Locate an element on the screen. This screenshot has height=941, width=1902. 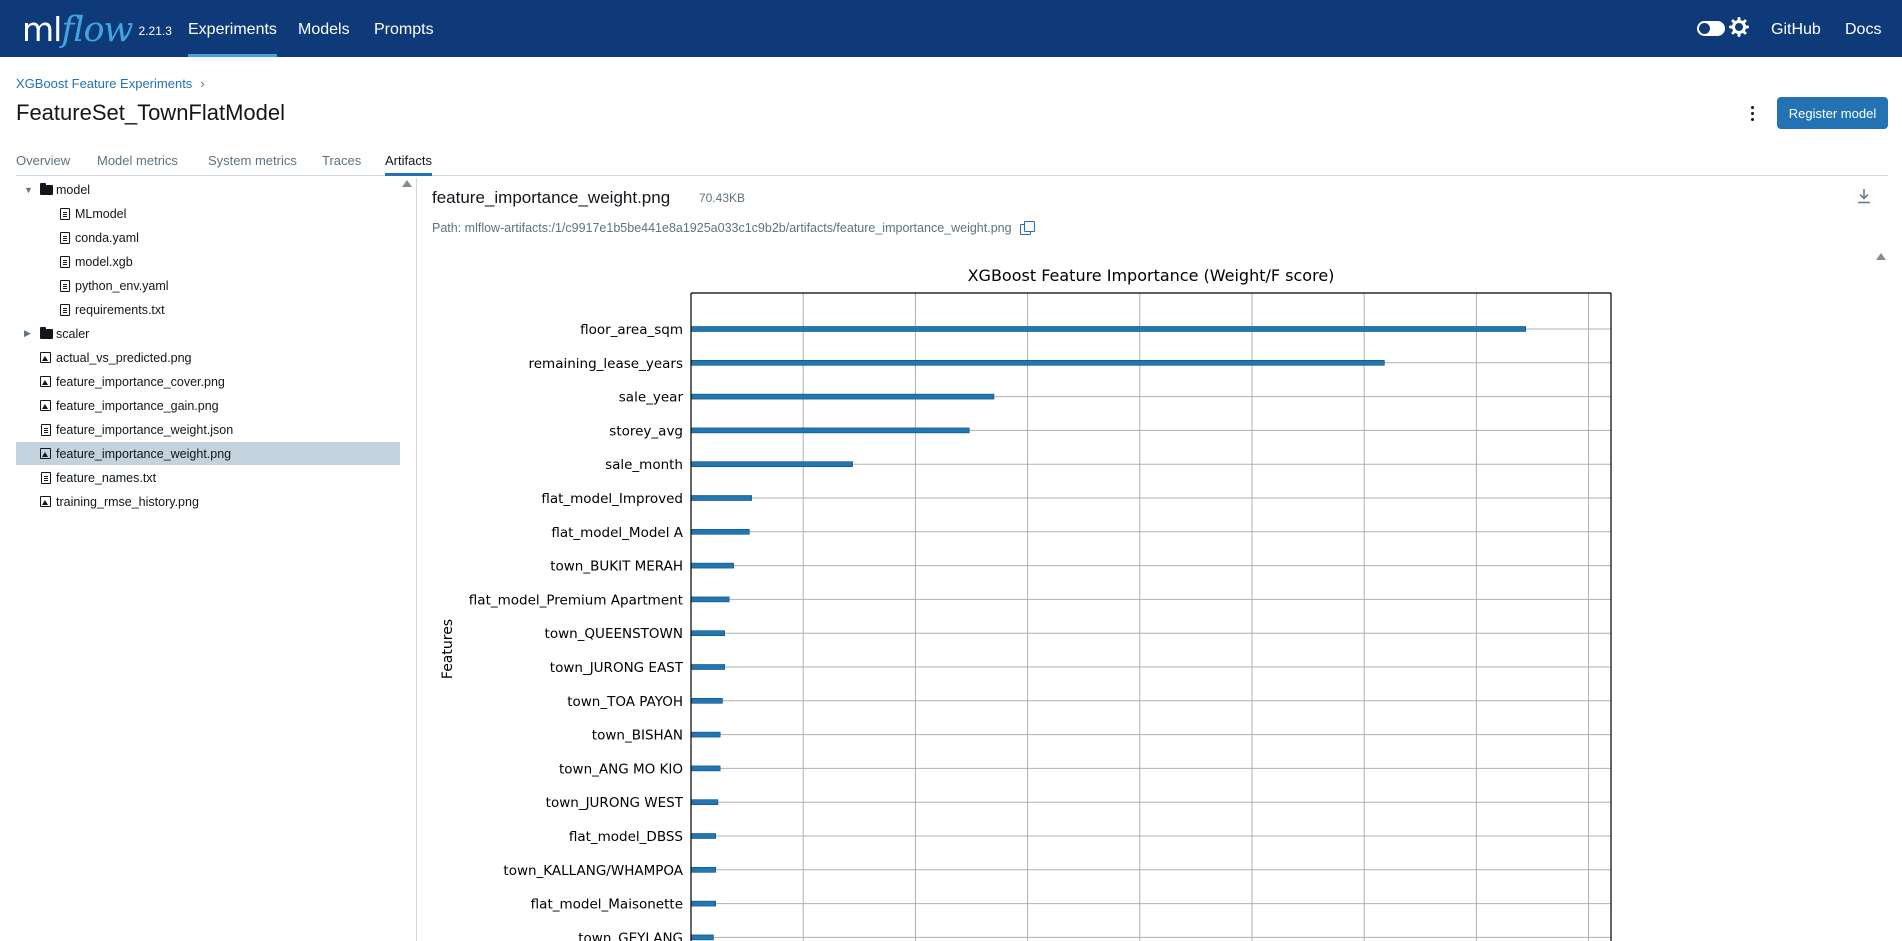
tree-file-conda: conda.yaml is located at coordinates (208, 237).